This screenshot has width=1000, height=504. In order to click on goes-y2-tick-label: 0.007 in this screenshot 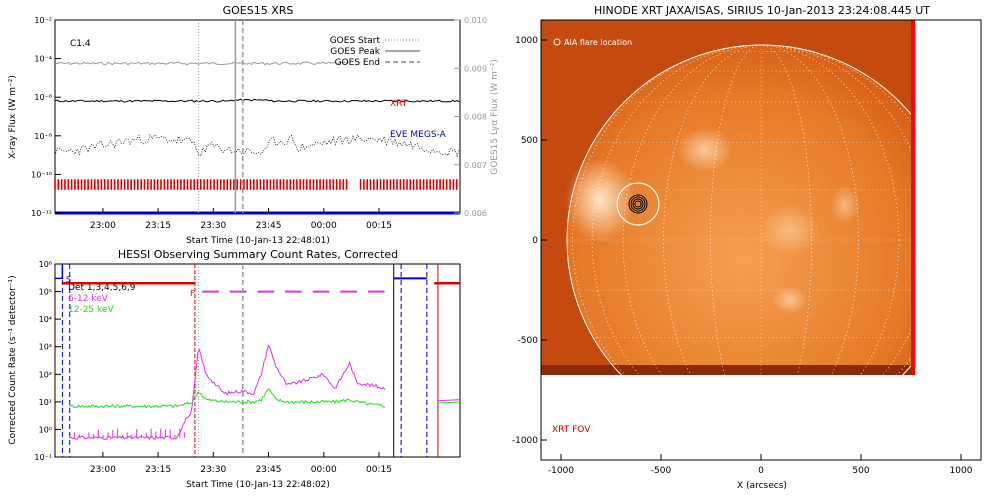, I will do `click(475, 165)`.